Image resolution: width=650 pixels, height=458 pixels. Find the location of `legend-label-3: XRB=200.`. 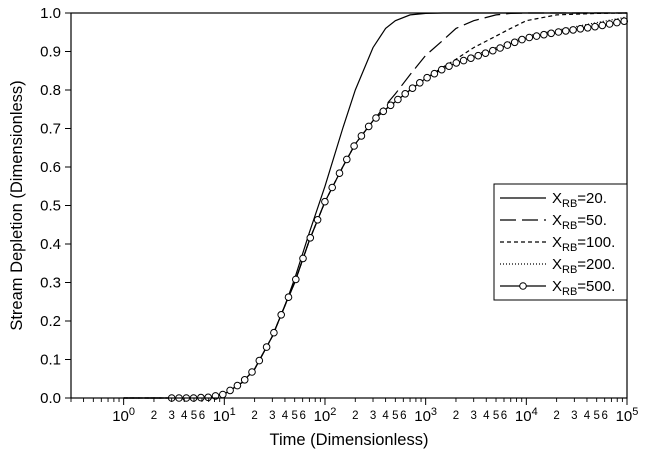

legend-label-3: XRB=200. is located at coordinates (583, 266).